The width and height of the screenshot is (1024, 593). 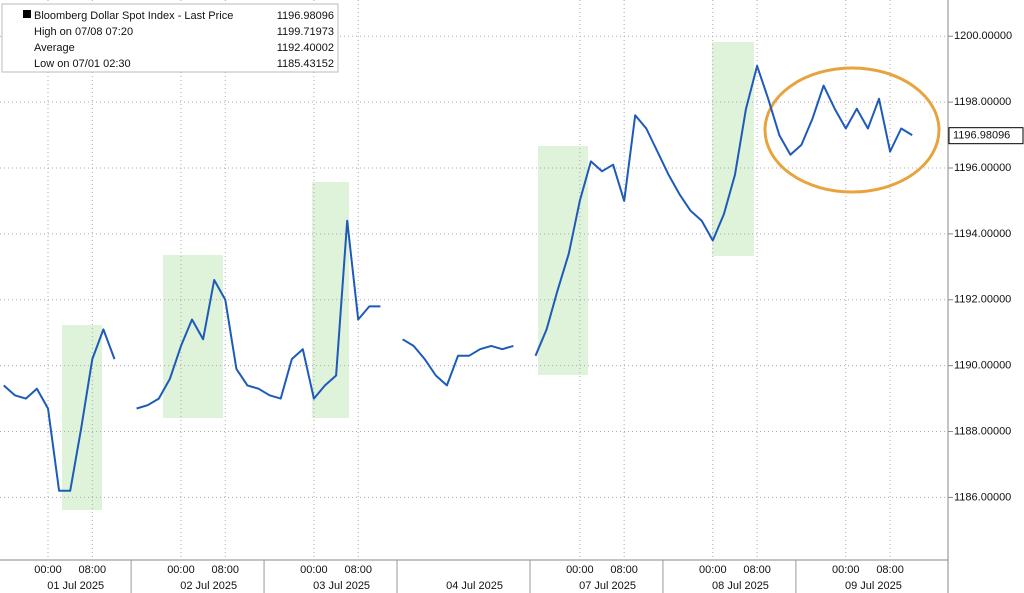 I want to click on legend-value: 1199.71973, so click(x=305, y=32).